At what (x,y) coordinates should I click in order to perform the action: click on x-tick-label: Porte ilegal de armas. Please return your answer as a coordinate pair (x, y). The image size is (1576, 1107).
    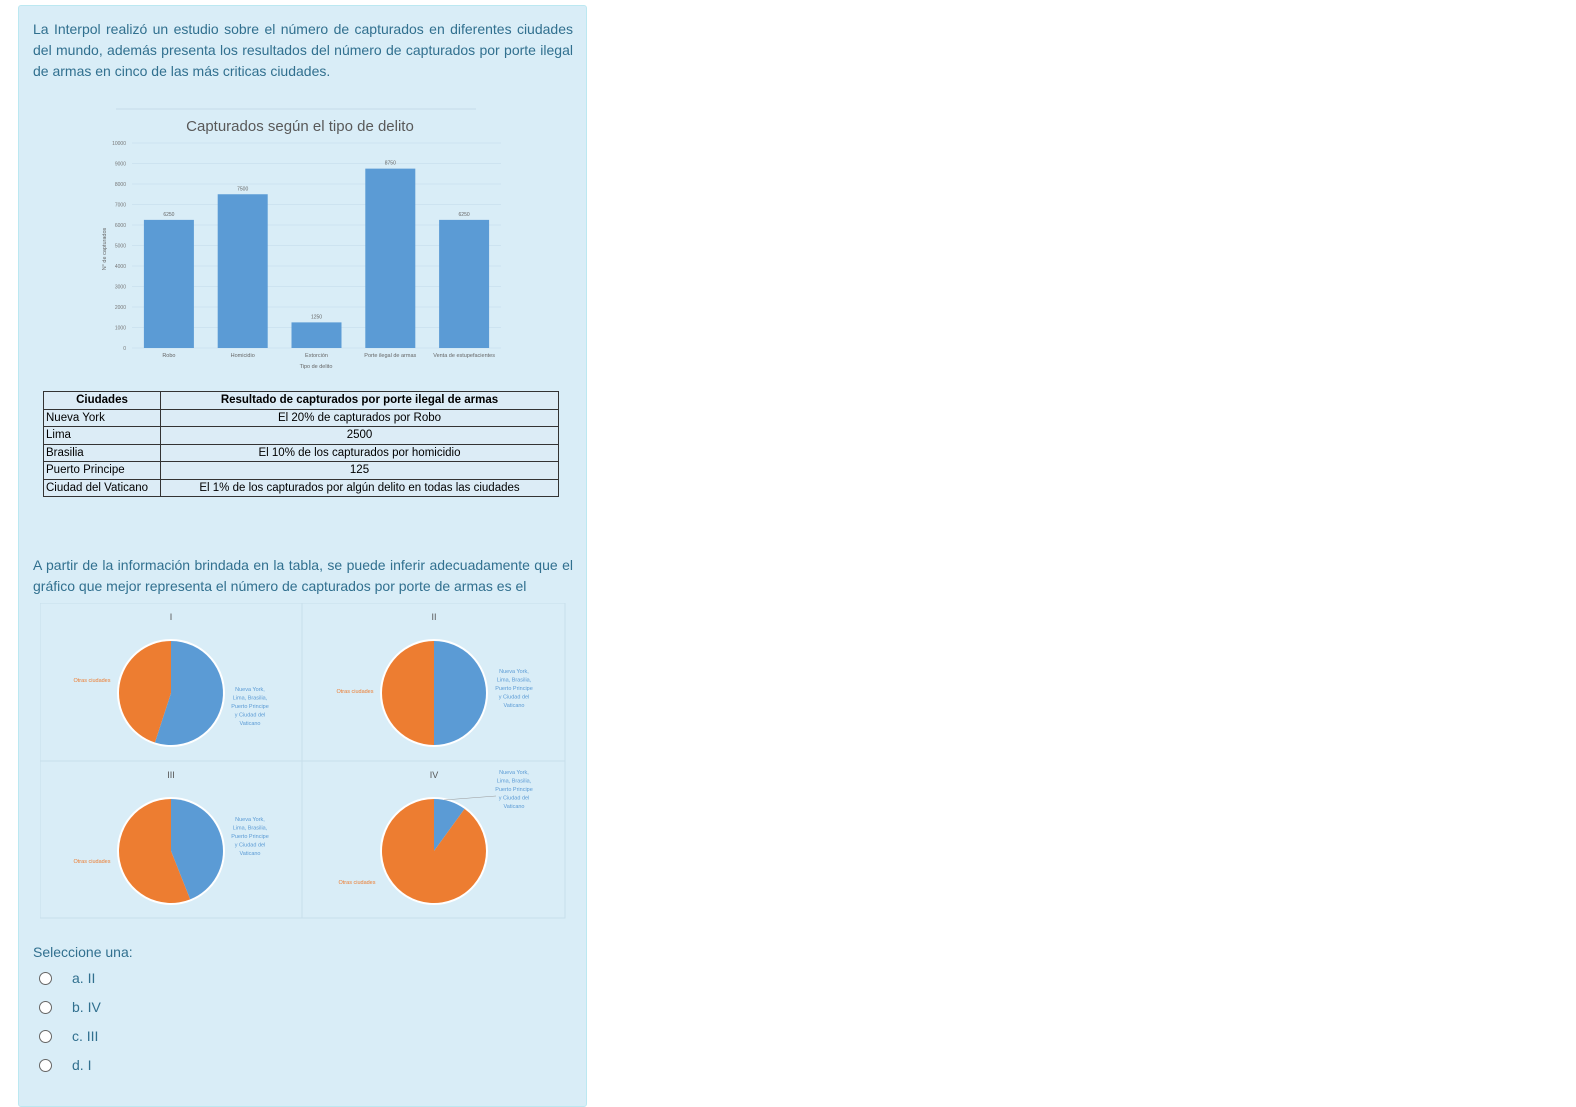
    Looking at the image, I should click on (390, 356).